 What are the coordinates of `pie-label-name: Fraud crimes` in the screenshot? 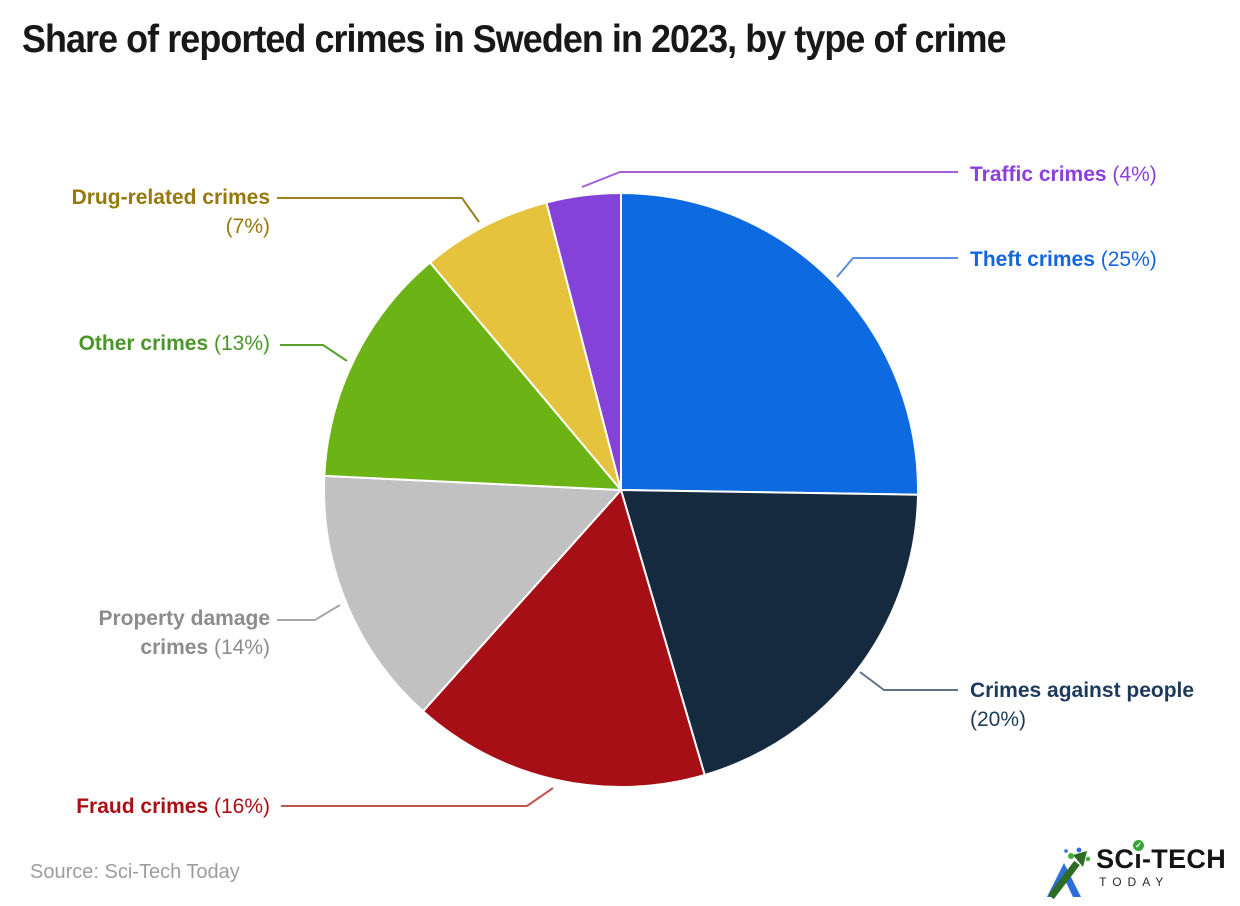 It's located at (142, 806).